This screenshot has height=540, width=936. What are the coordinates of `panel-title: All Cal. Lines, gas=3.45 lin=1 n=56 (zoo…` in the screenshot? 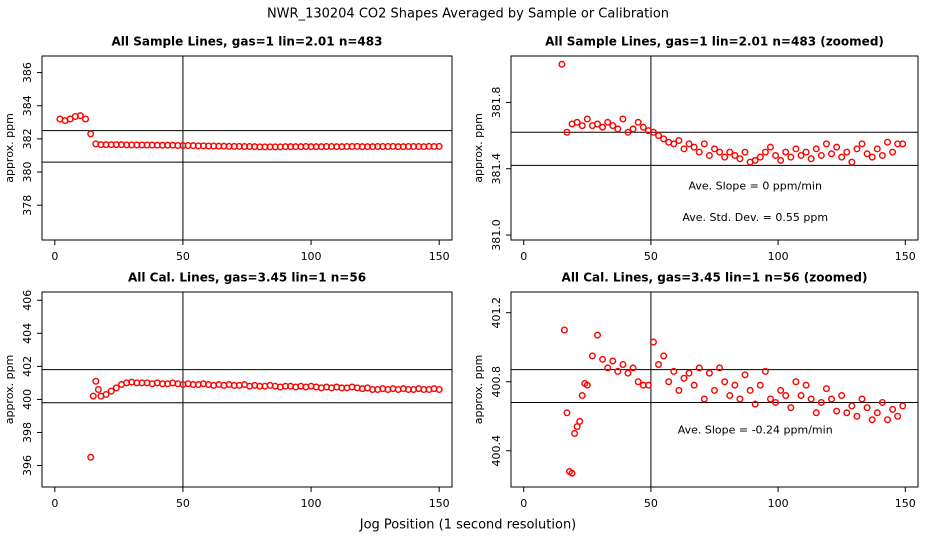 It's located at (715, 278).